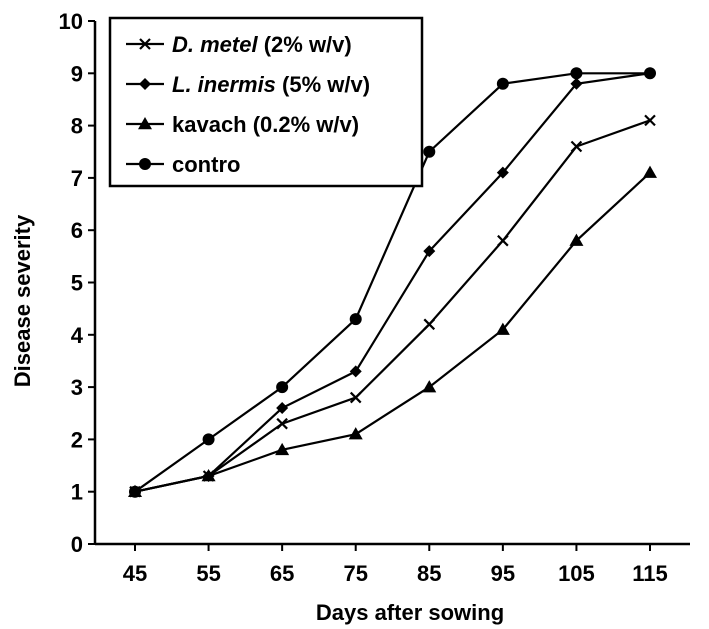 Image resolution: width=709 pixels, height=629 pixels. I want to click on legend-label-part: contro, so click(206, 164).